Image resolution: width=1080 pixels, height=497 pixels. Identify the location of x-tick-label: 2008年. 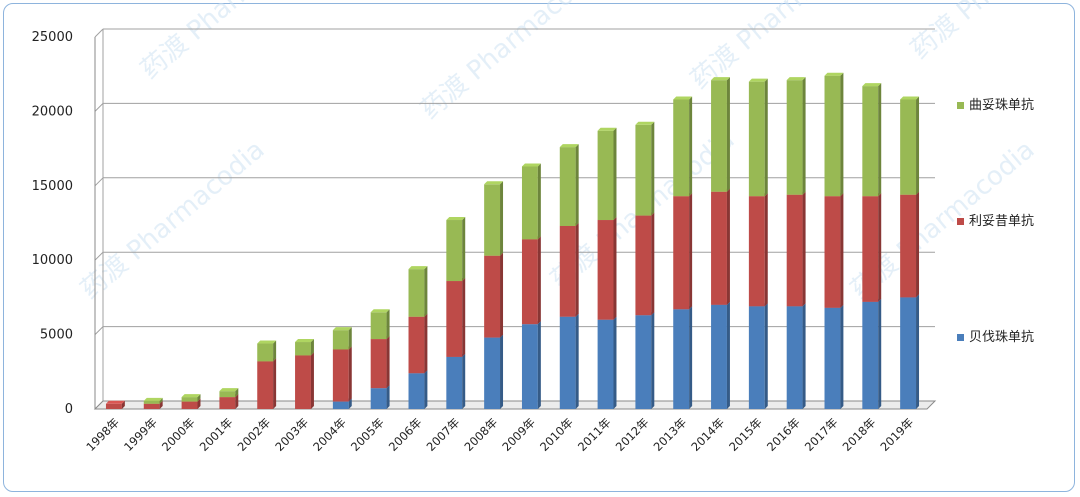
(480, 434).